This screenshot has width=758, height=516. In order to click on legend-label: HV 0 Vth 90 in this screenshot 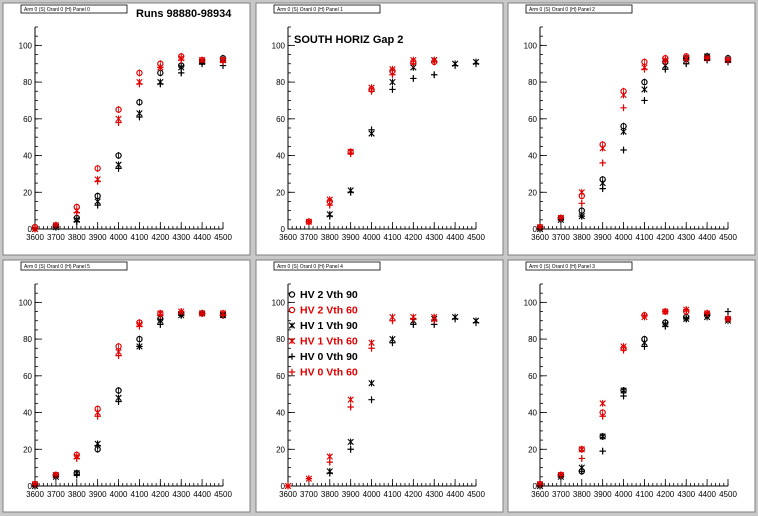, I will do `click(329, 357)`.